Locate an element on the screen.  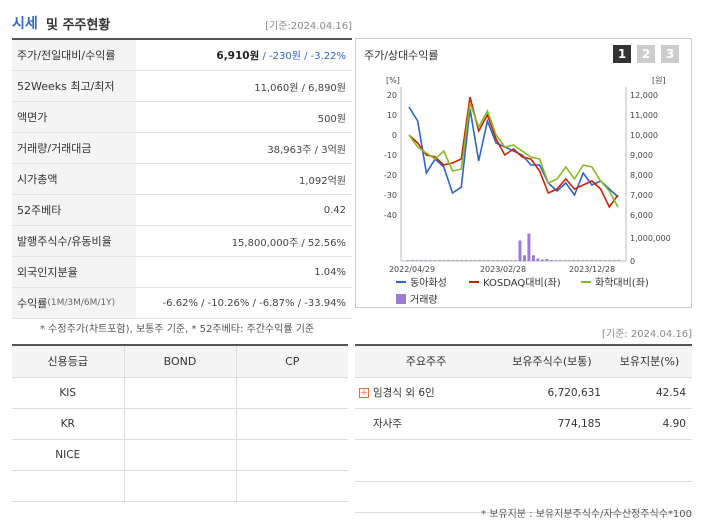
x-tick-label: 2023/02/28 is located at coordinates (503, 269).